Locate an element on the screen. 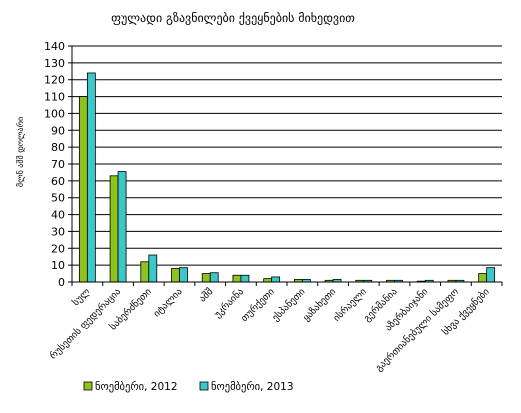  y-tick-label: 60 is located at coordinates (58, 181).